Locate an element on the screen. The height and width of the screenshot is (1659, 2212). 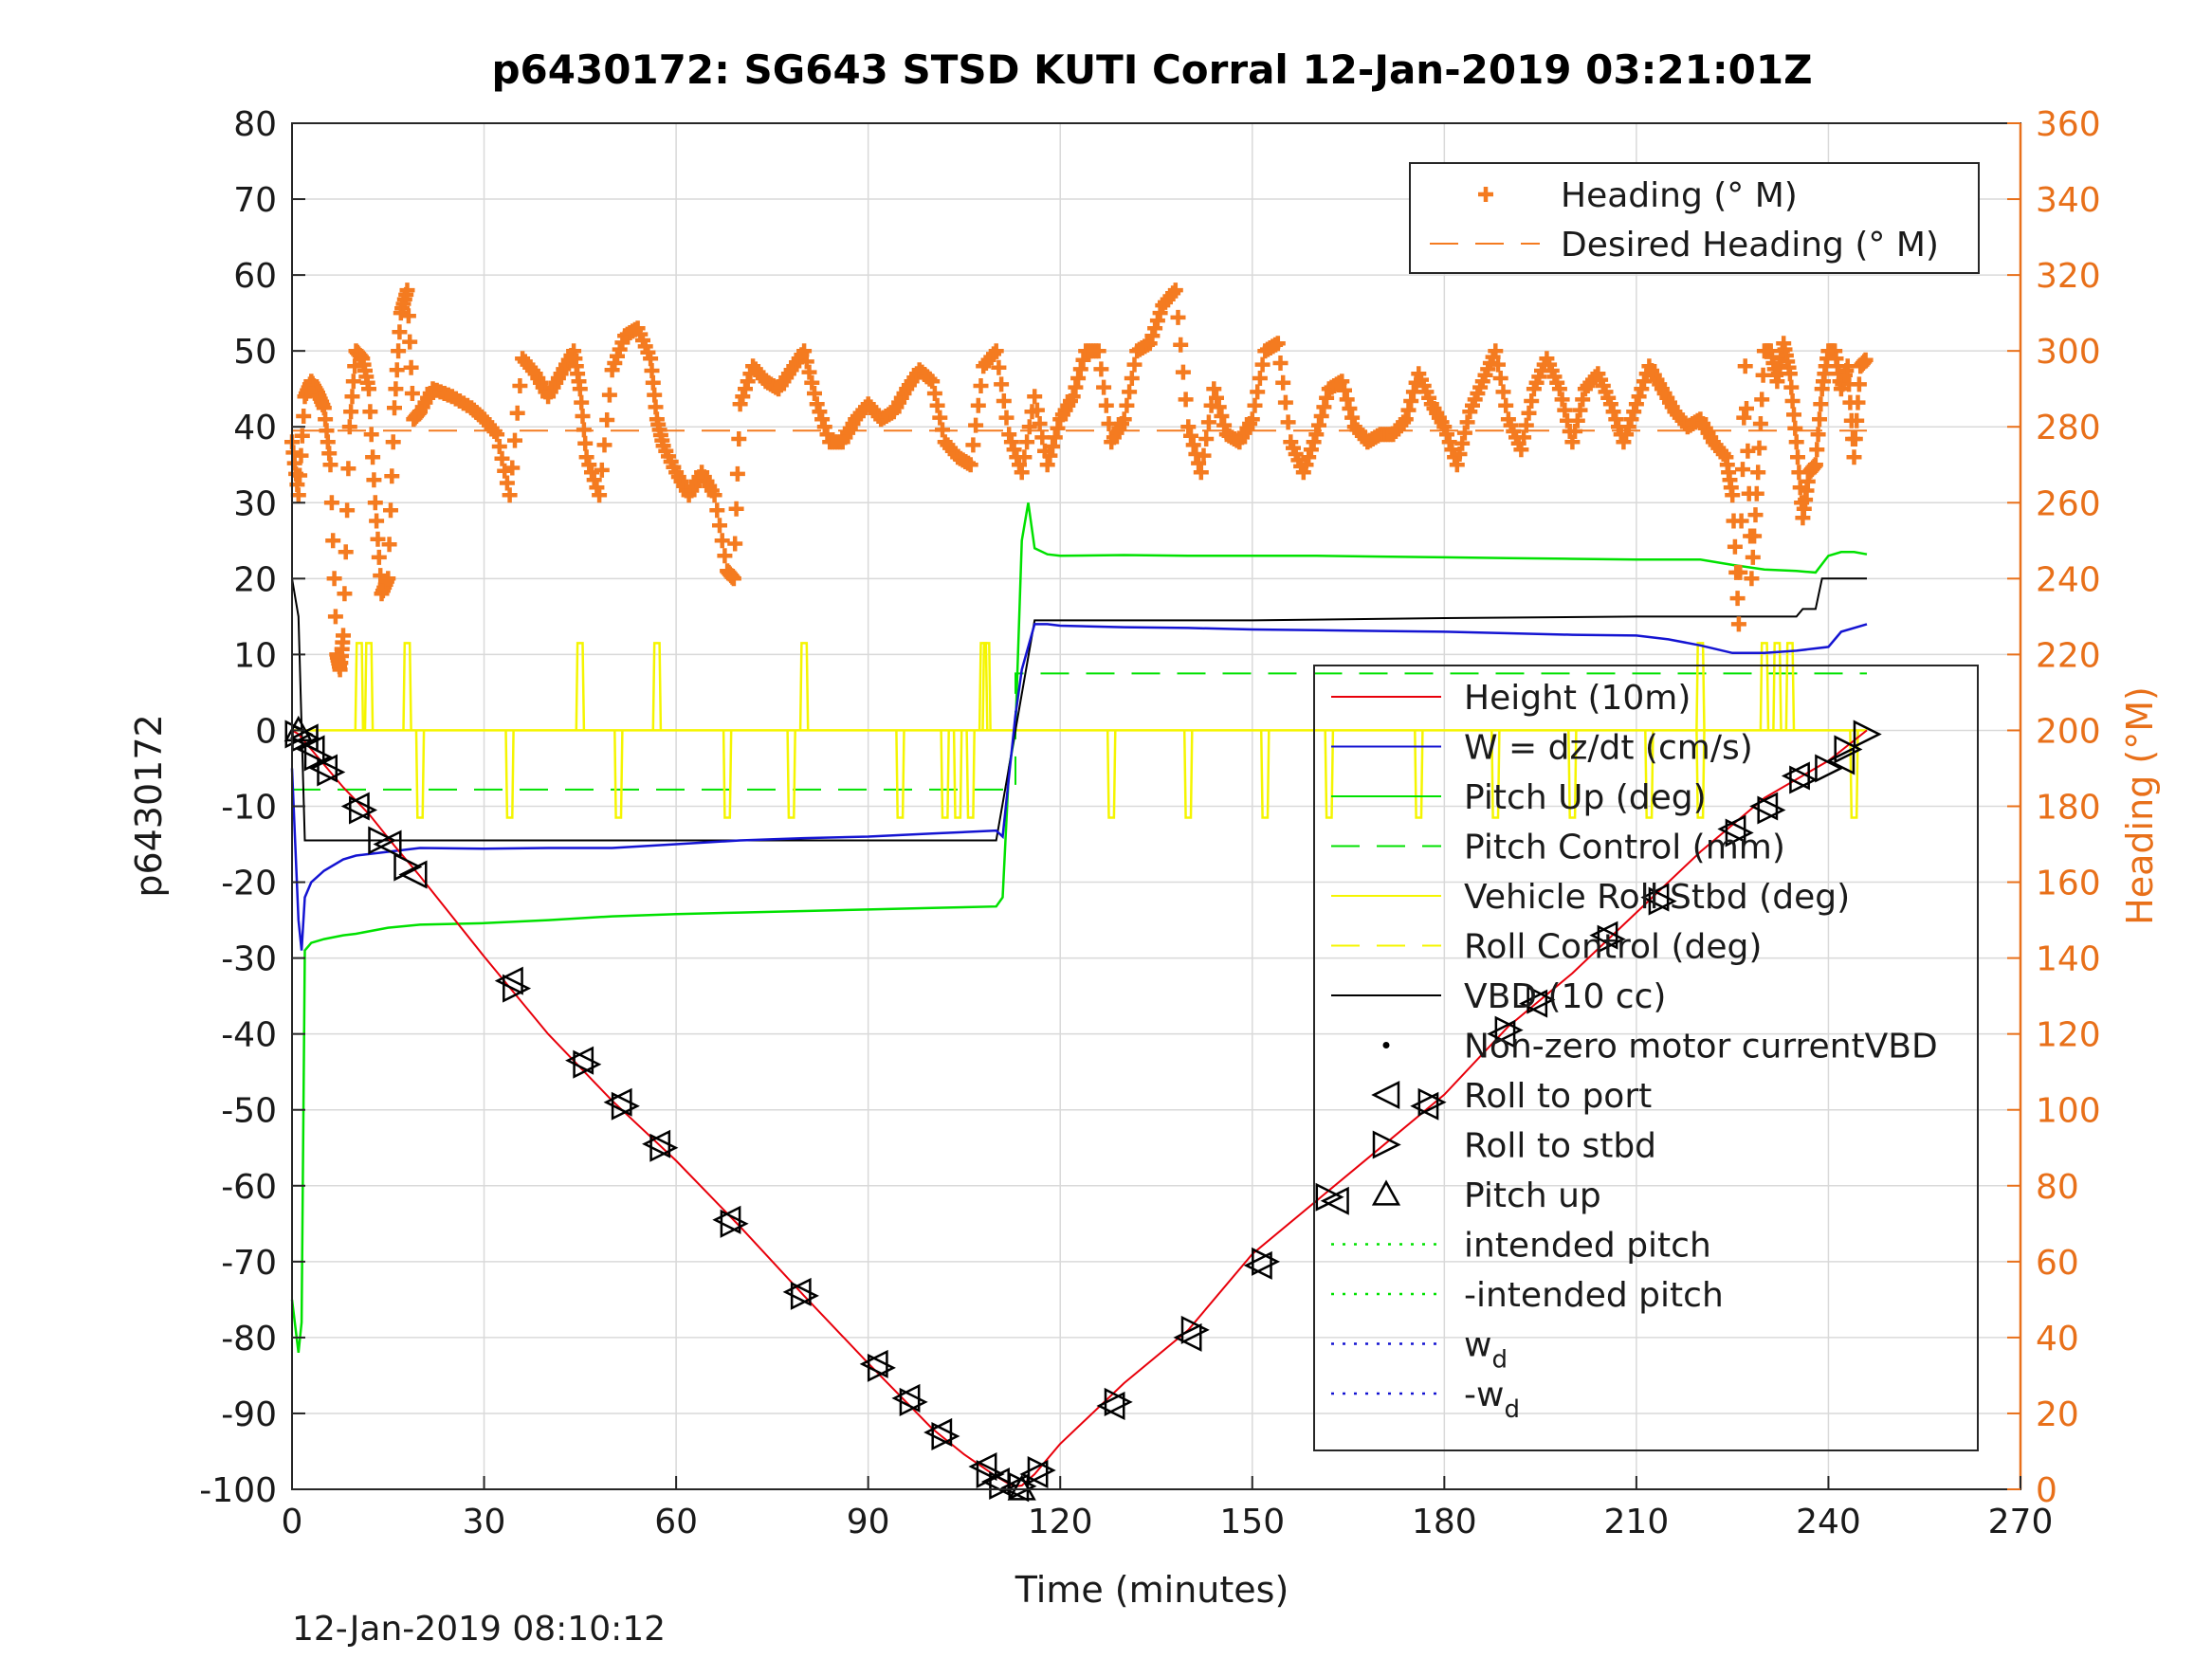
x-tick-label-7: 210 is located at coordinates (1637, 1522).